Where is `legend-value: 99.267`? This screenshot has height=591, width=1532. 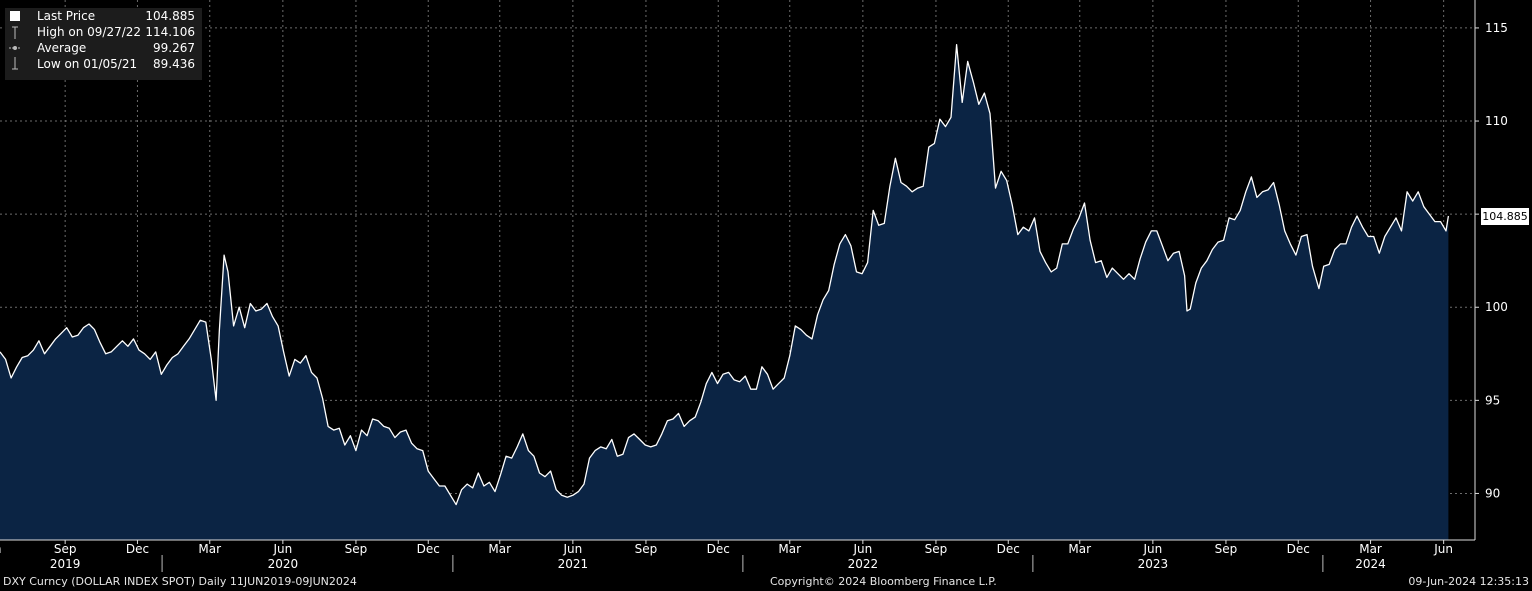 legend-value: 99.267 is located at coordinates (174, 48).